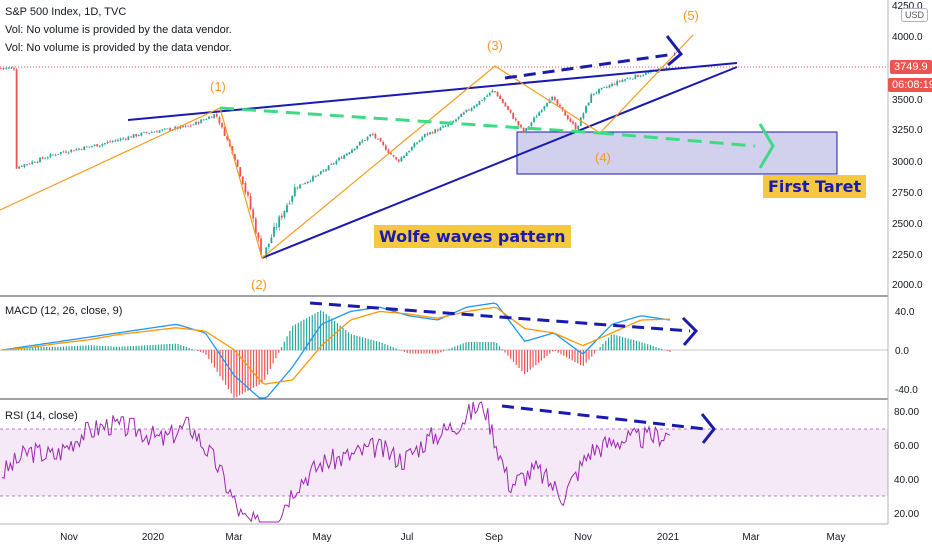 This screenshot has width=932, height=550. What do you see at coordinates (910, 85) in the screenshot?
I see `countdown-timer-tag: 06:08:19` at bounding box center [910, 85].